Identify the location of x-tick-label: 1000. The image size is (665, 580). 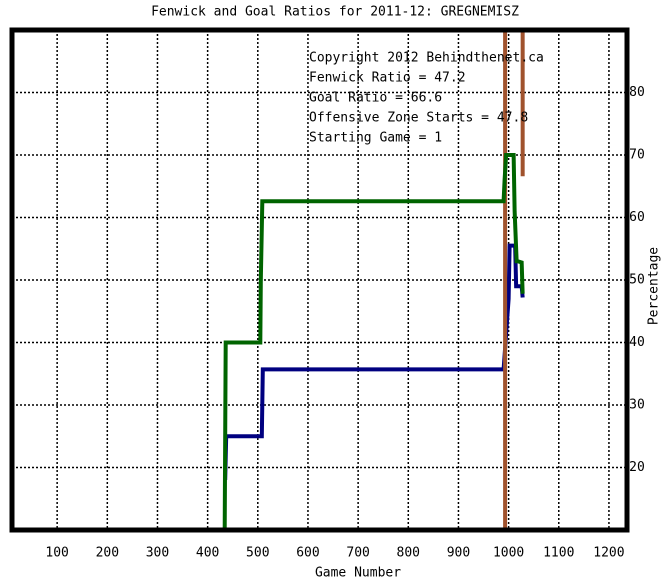
(508, 553).